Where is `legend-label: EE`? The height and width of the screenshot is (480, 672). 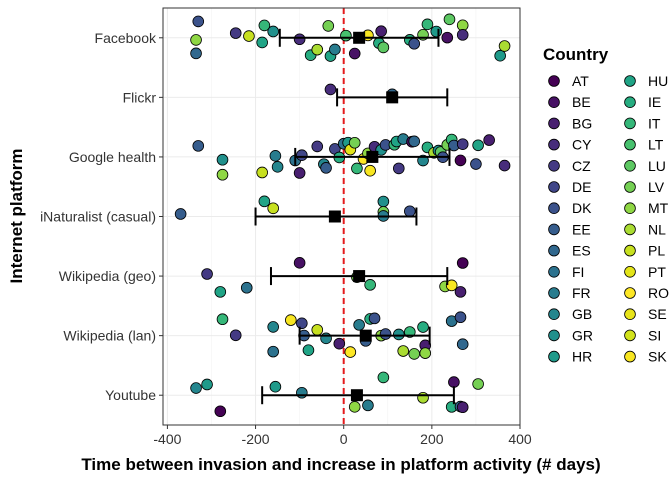 legend-label: EE is located at coordinates (581, 229).